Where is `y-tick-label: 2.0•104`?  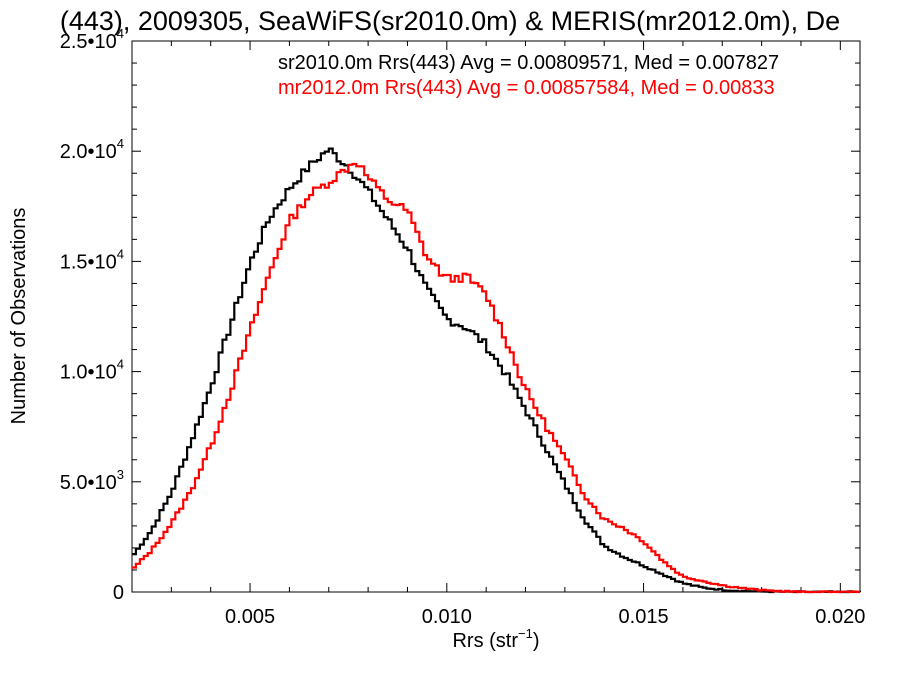
y-tick-label: 2.0•104 is located at coordinates (92, 149).